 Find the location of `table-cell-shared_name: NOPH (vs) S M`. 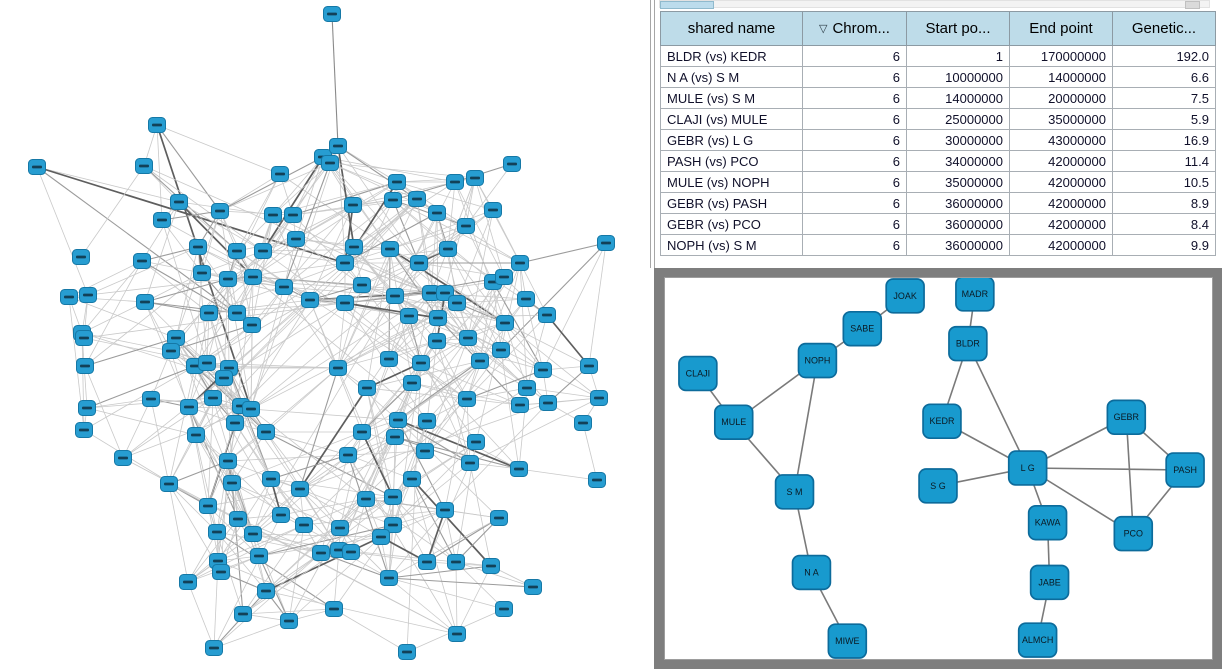

table-cell-shared_name: NOPH (vs) S M is located at coordinates (731, 245).